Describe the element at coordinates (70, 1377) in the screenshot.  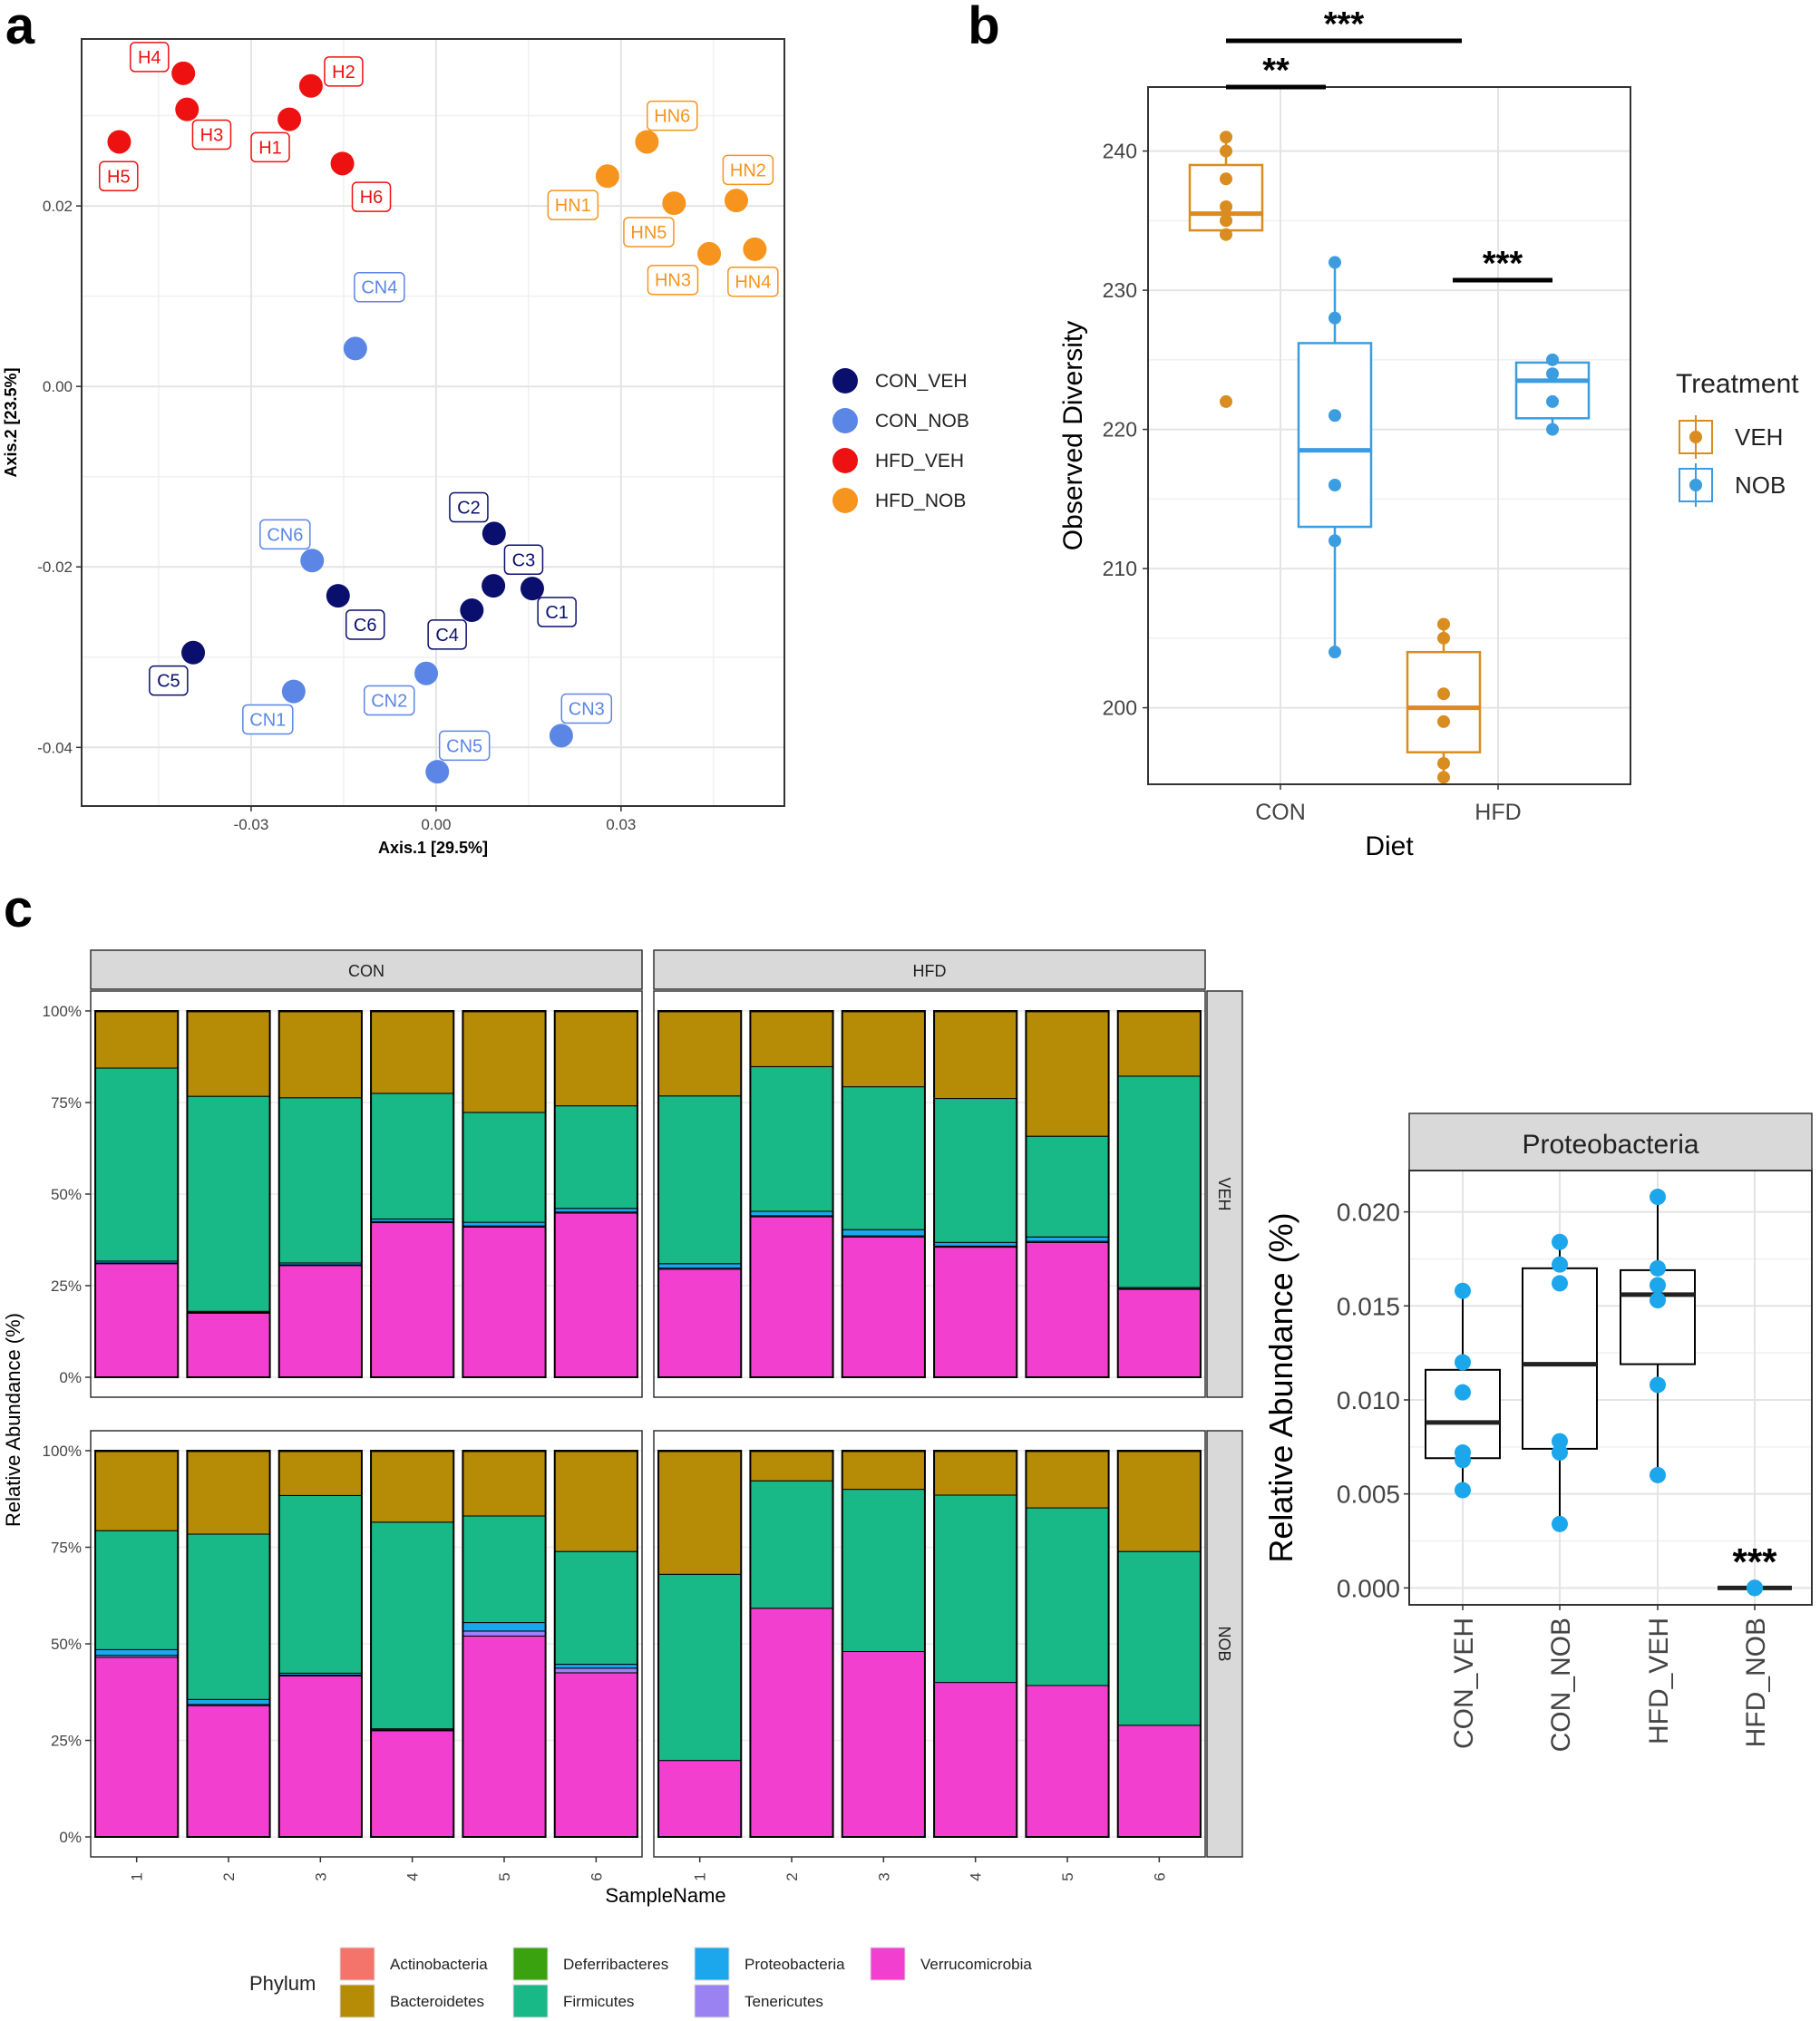
I see `y-tick-label: 0%` at that location.